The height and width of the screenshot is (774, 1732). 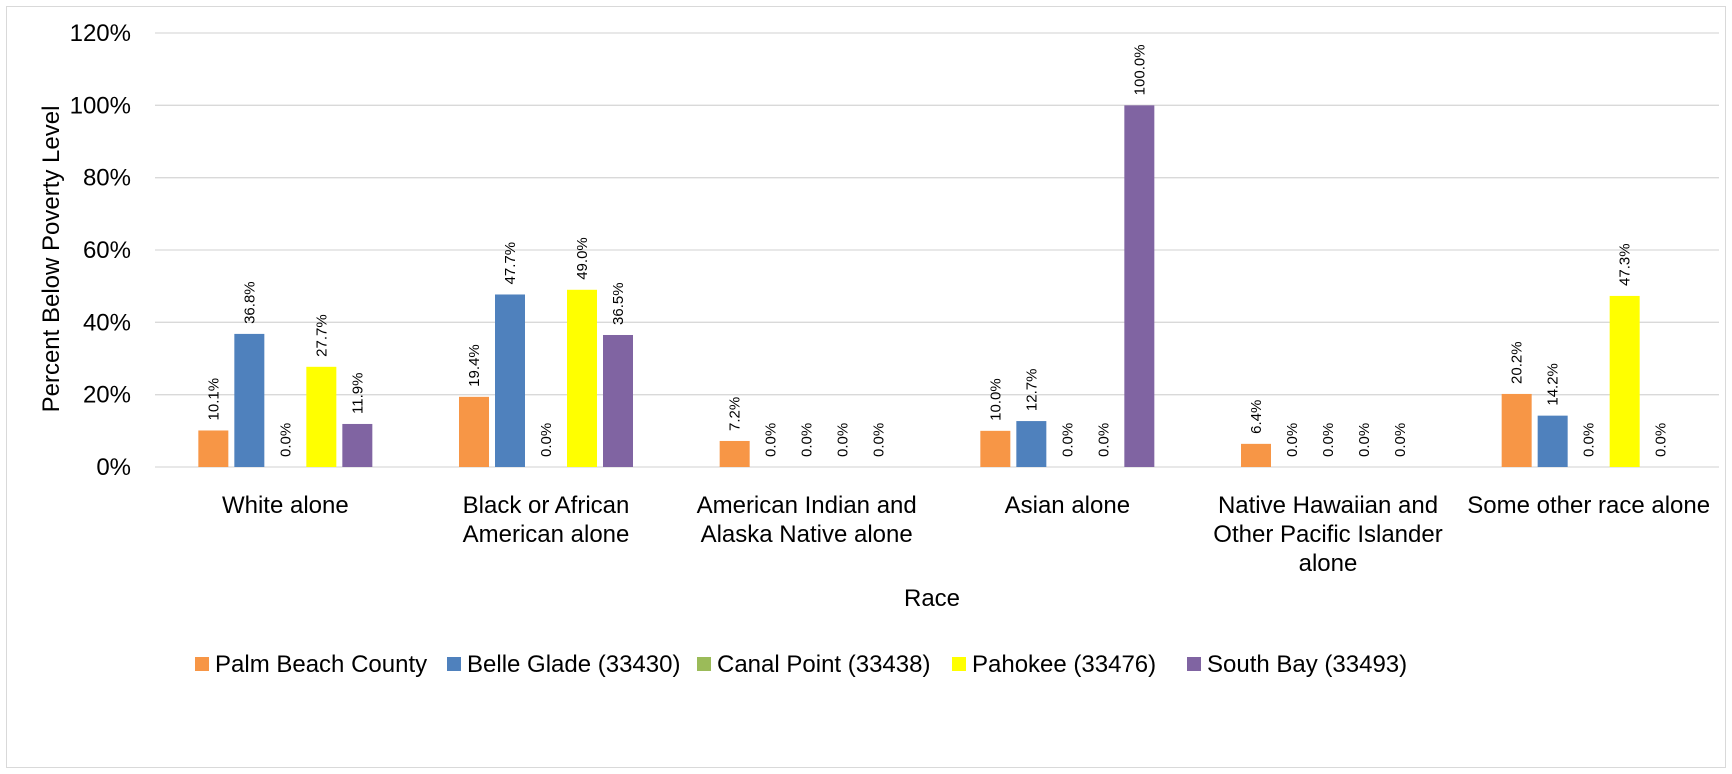 What do you see at coordinates (1517, 362) in the screenshot?
I see `data-label: 20.2%` at bounding box center [1517, 362].